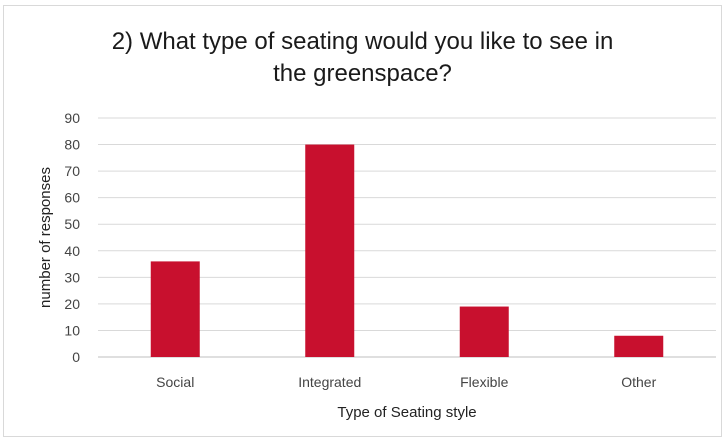 This screenshot has width=728, height=442. Describe the element at coordinates (72, 251) in the screenshot. I see `y-tick-label: 40` at that location.